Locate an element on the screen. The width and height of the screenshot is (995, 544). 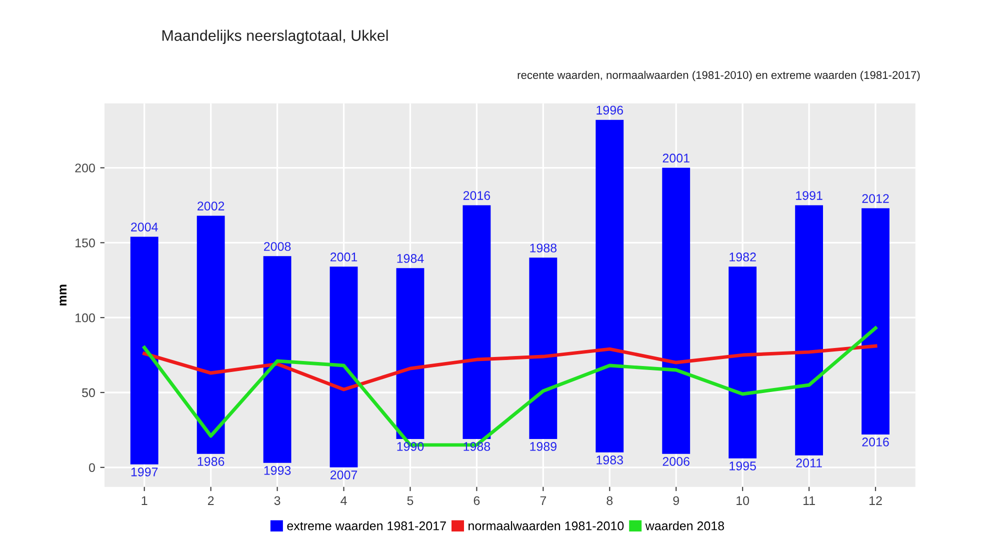
legend-label: waarden 2018 is located at coordinates (684, 525).